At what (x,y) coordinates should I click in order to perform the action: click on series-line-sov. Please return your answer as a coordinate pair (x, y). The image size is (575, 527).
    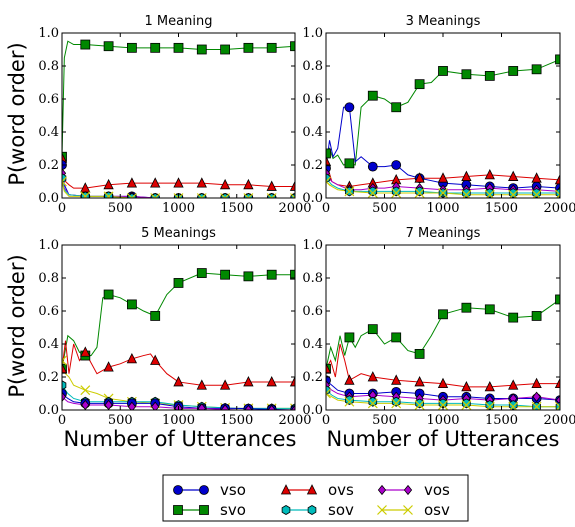
    Looking at the image, I should click on (178, 188).